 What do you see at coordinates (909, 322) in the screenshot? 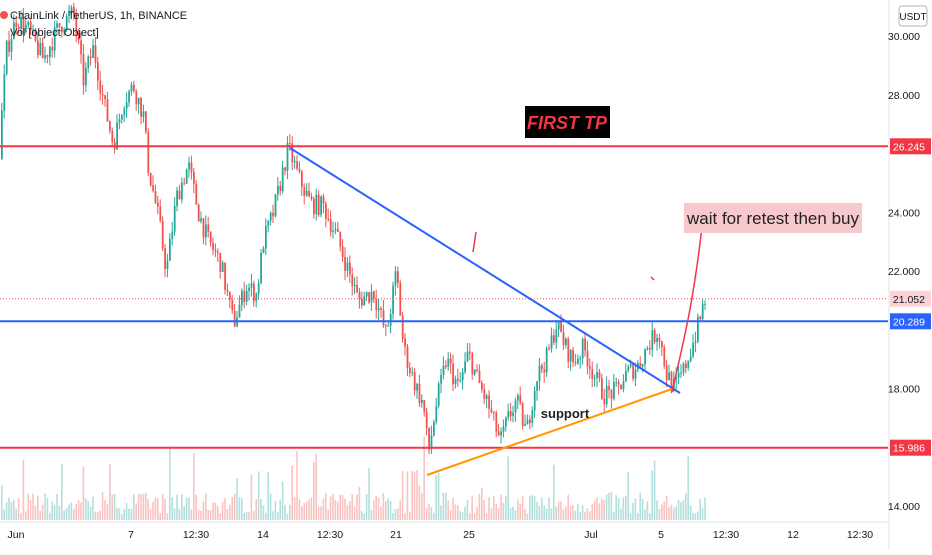
I see `level-price-label: 20.289` at bounding box center [909, 322].